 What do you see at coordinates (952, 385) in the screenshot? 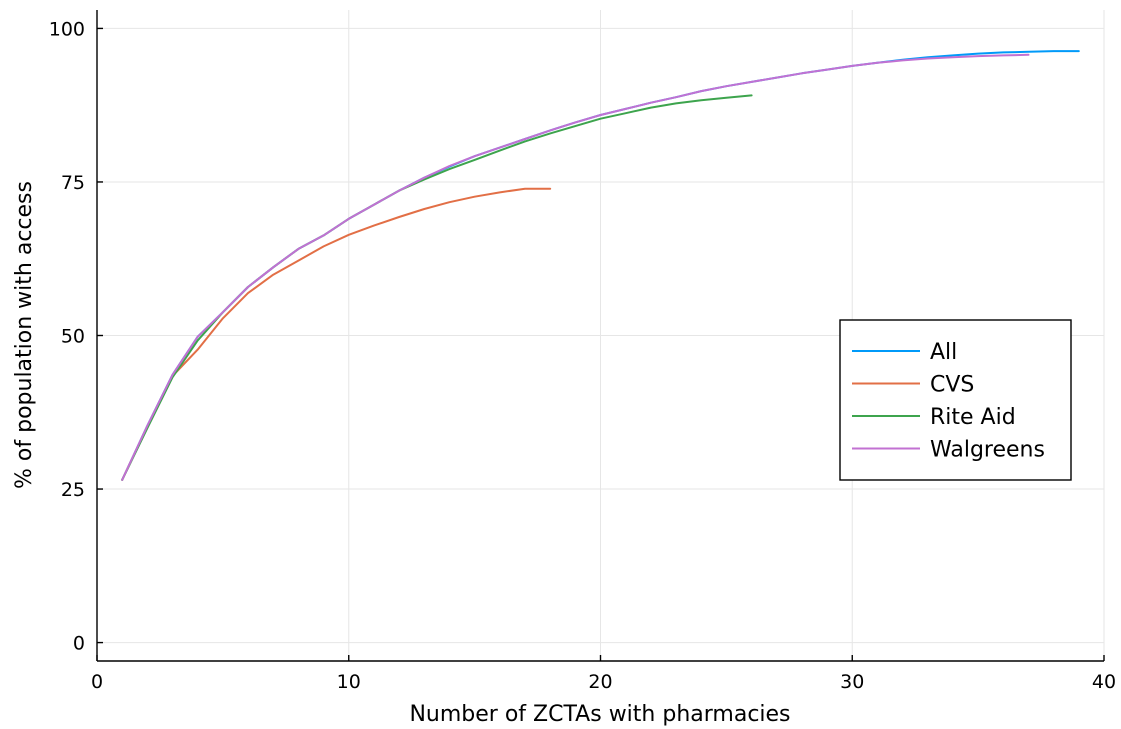
I see `legend-label-cvs: CVS` at bounding box center [952, 385].